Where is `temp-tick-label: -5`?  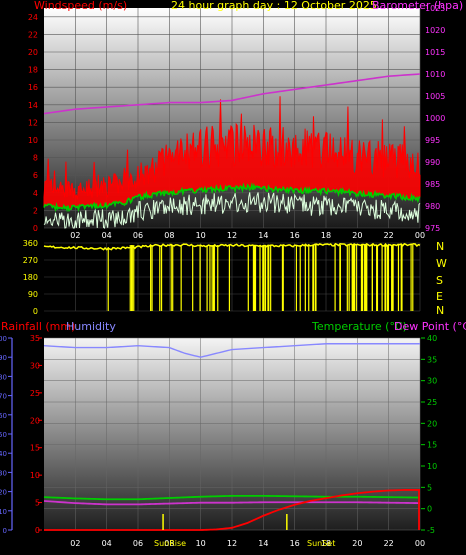
temp-tick-label: -5 is located at coordinates (431, 530).